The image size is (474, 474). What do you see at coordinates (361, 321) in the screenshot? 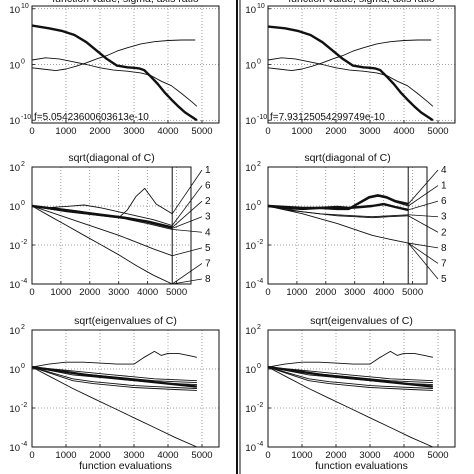
I see `chart-title: sqrt(eigenvalues of C)` at bounding box center [361, 321].